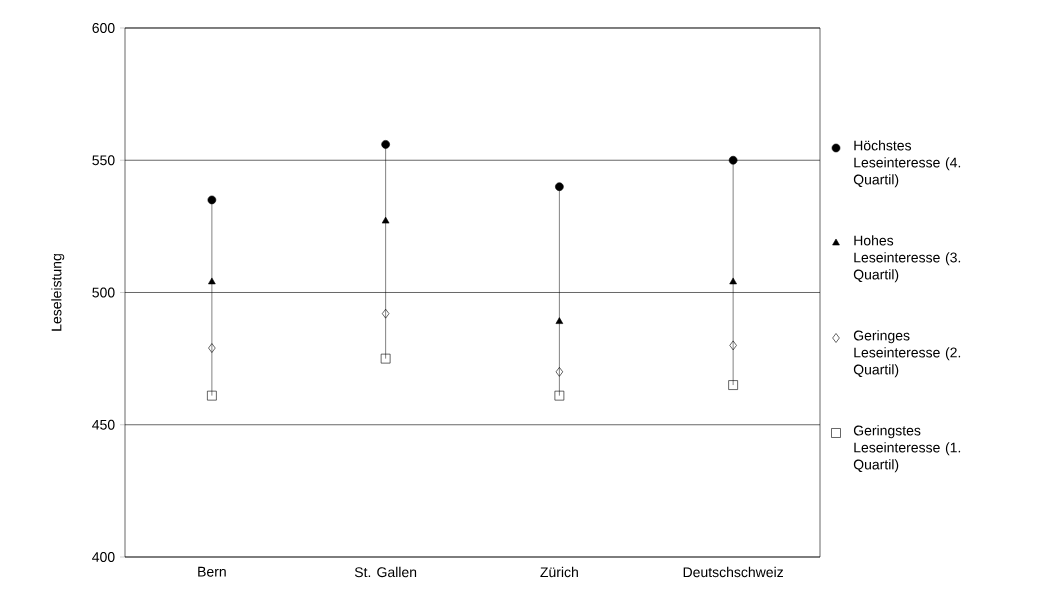  Describe the element at coordinates (907, 354) in the screenshot. I see `legend-label: Geringes Leseinteresse (2. Quartil)` at that location.